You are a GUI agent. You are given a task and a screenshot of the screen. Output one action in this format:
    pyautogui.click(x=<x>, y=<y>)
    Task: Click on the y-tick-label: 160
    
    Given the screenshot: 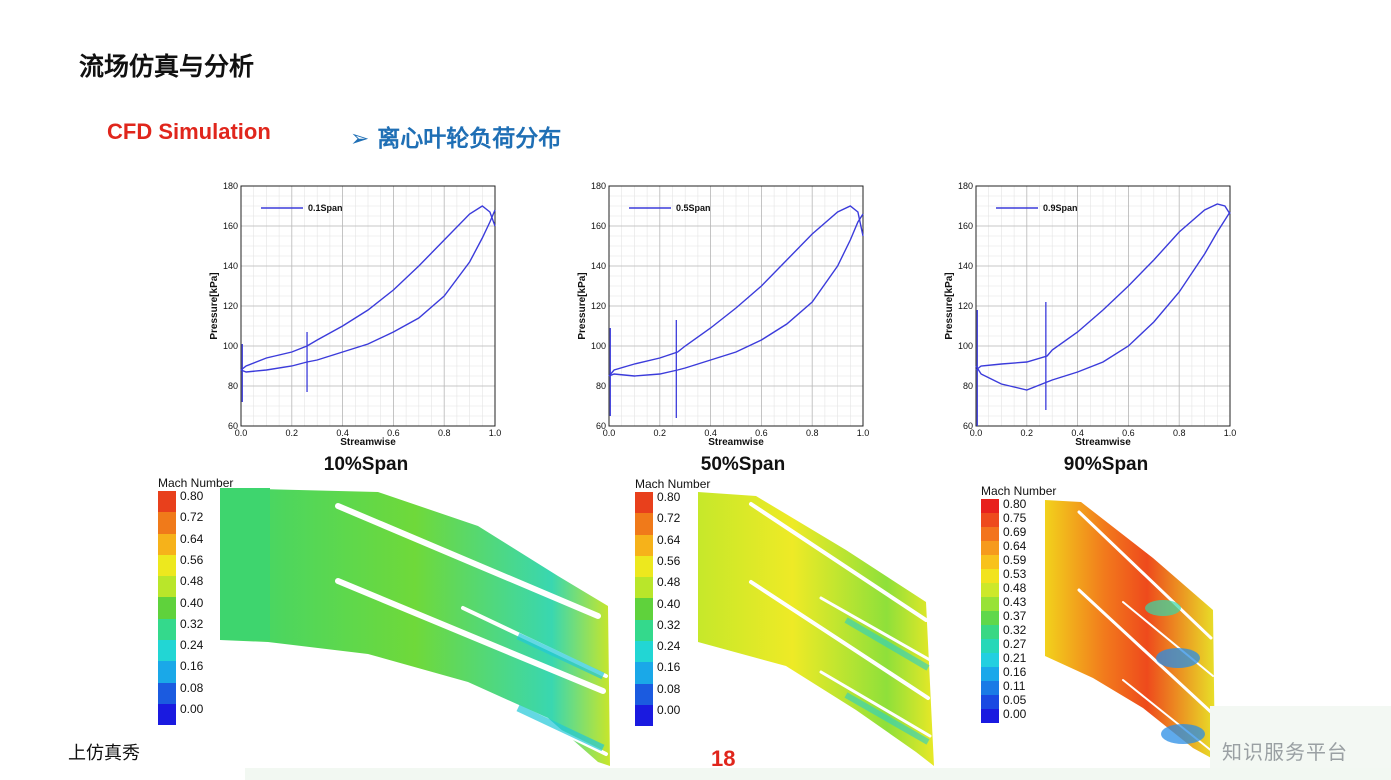 What is the action you would take?
    pyautogui.click(x=965, y=226)
    